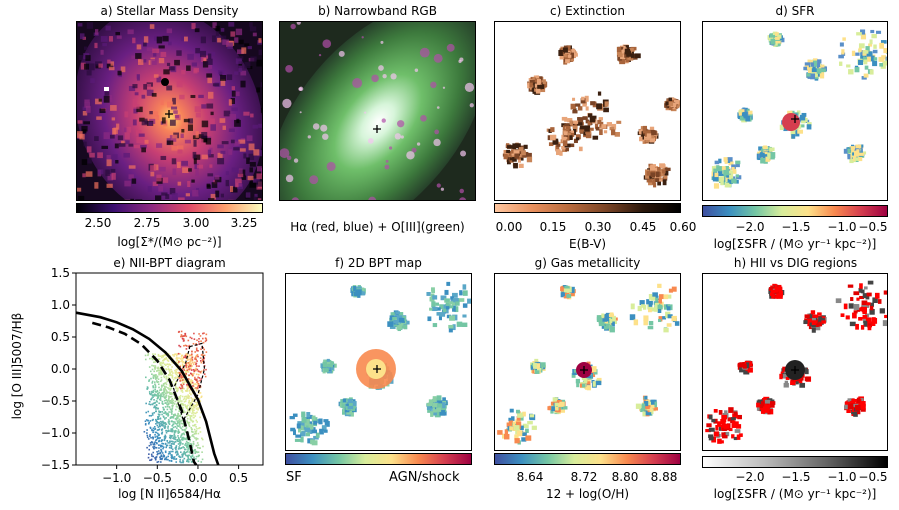 This screenshot has height=510, width=899. I want to click on tick: −0.5, so click(873, 227).